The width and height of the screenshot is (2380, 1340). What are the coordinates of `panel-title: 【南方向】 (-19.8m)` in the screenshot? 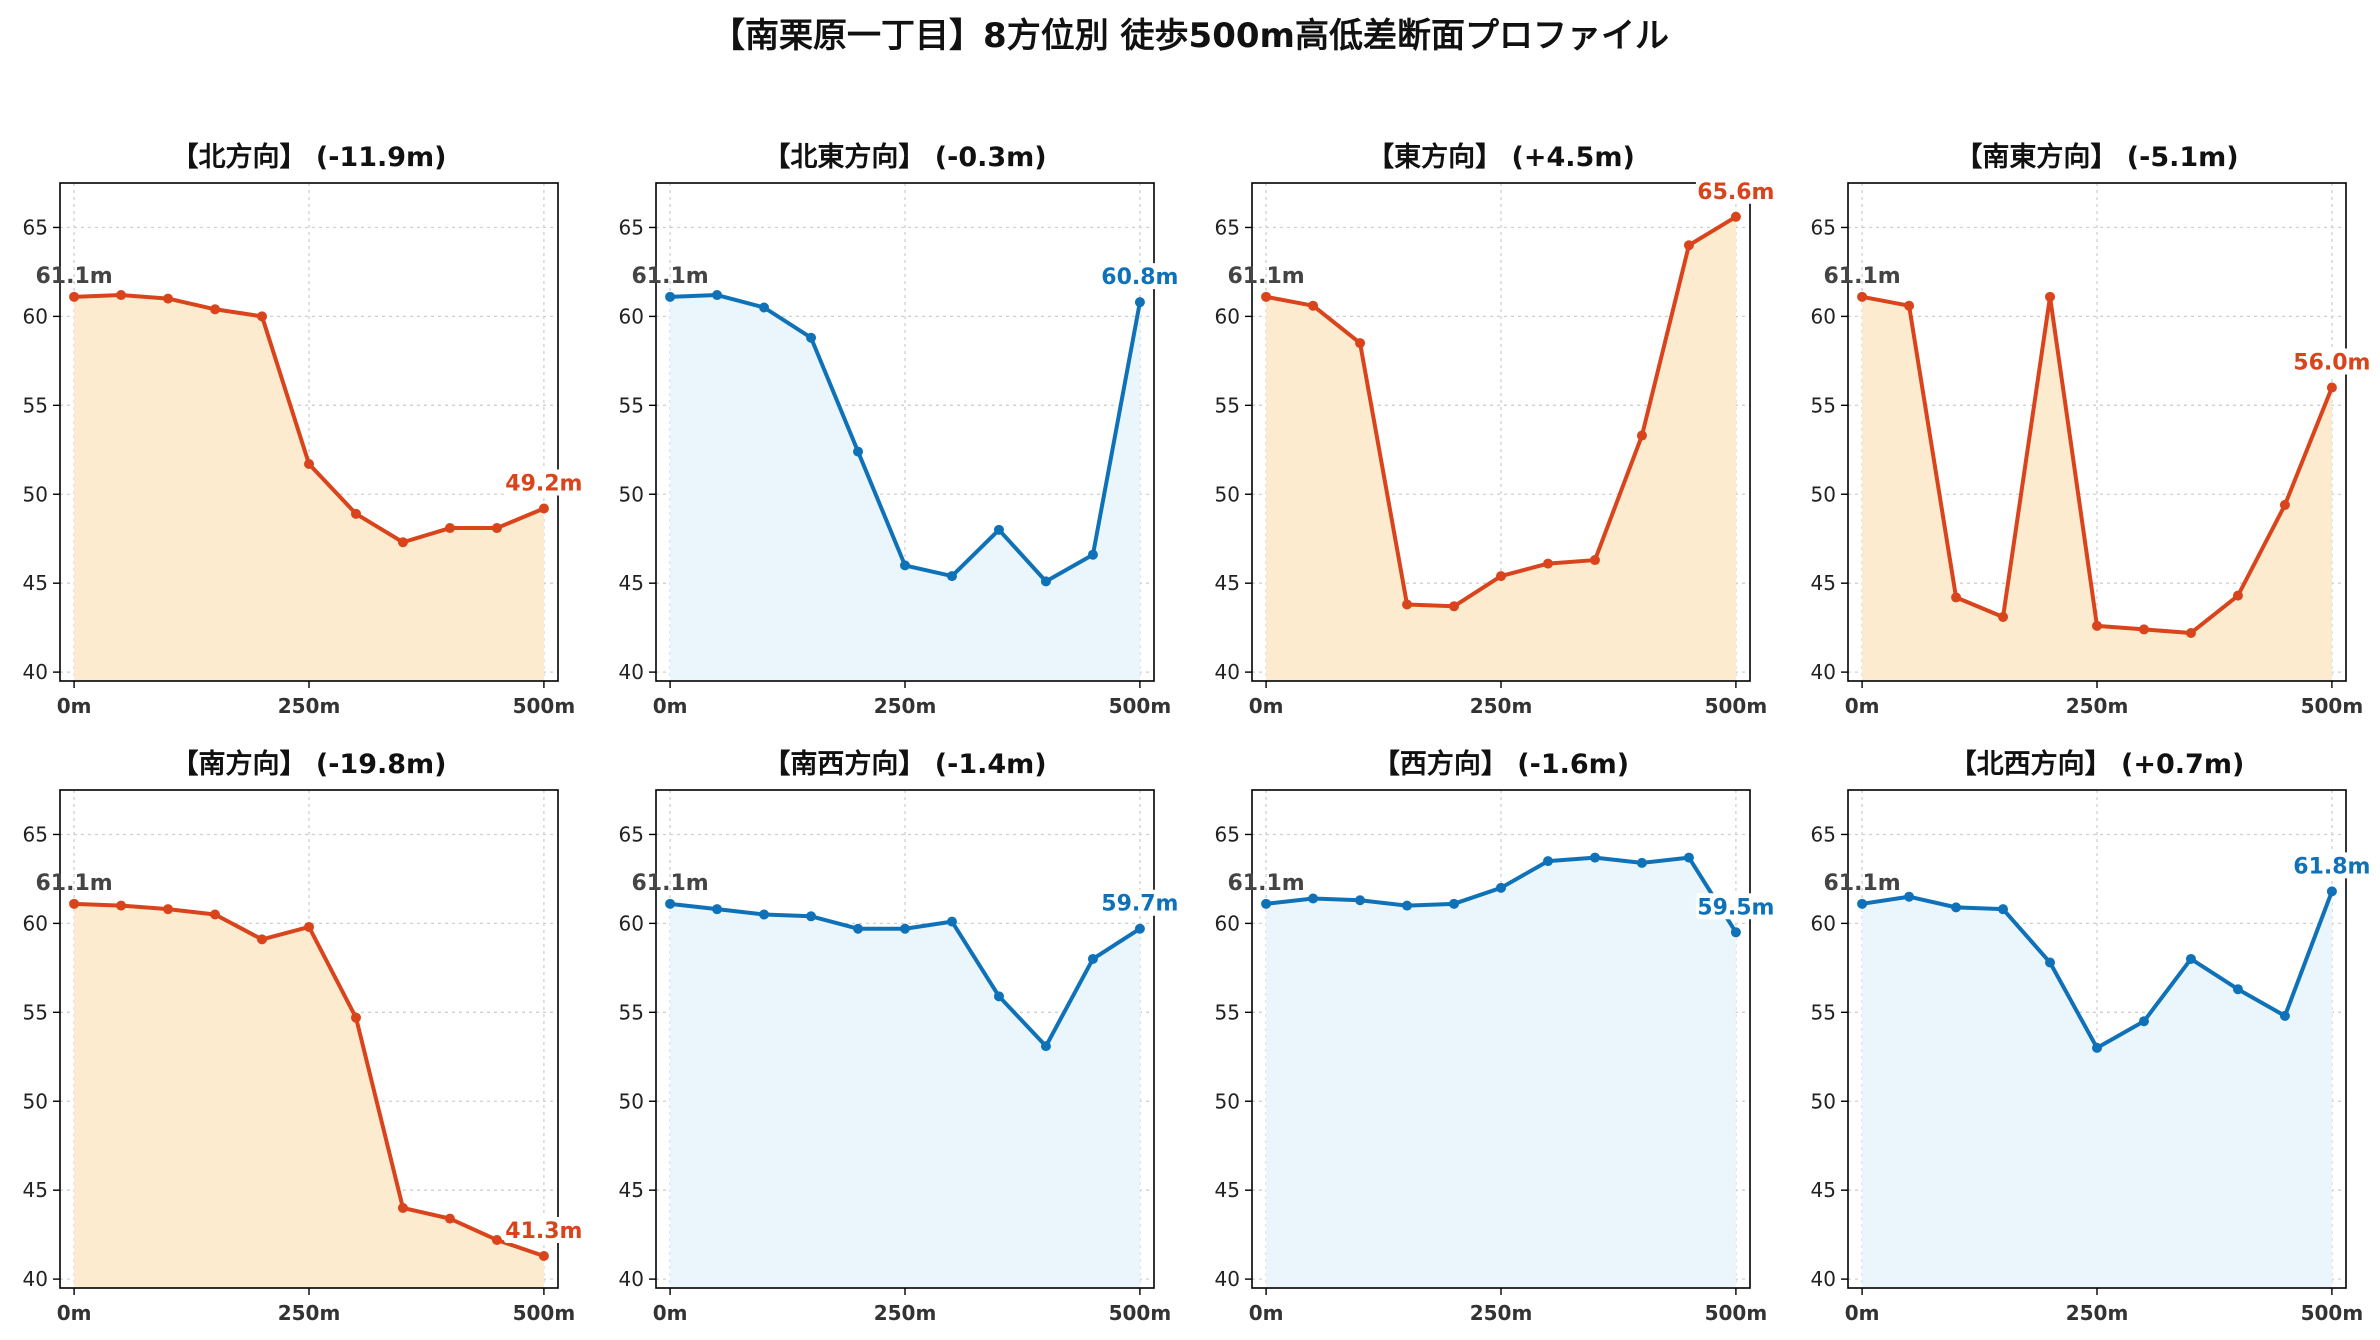 It's located at (308, 764).